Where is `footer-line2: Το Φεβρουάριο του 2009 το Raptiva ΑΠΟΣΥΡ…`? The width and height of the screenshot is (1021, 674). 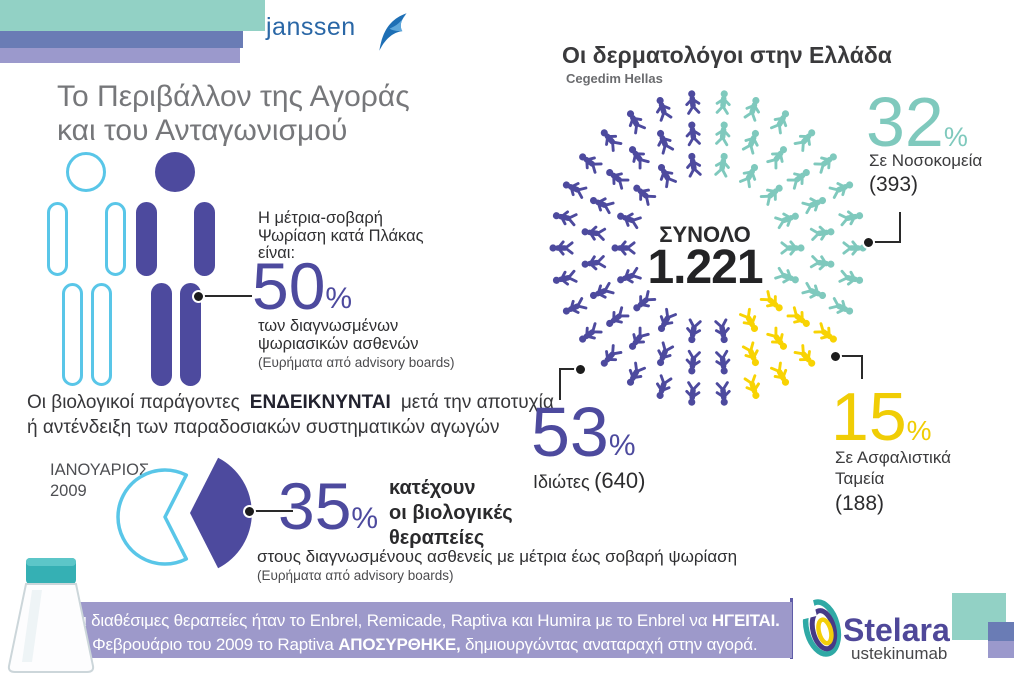 footer-line2: Το Φεβρουάριο του 2009 το Raptiva ΑΠΟΣΥΡ… is located at coordinates (414, 644).